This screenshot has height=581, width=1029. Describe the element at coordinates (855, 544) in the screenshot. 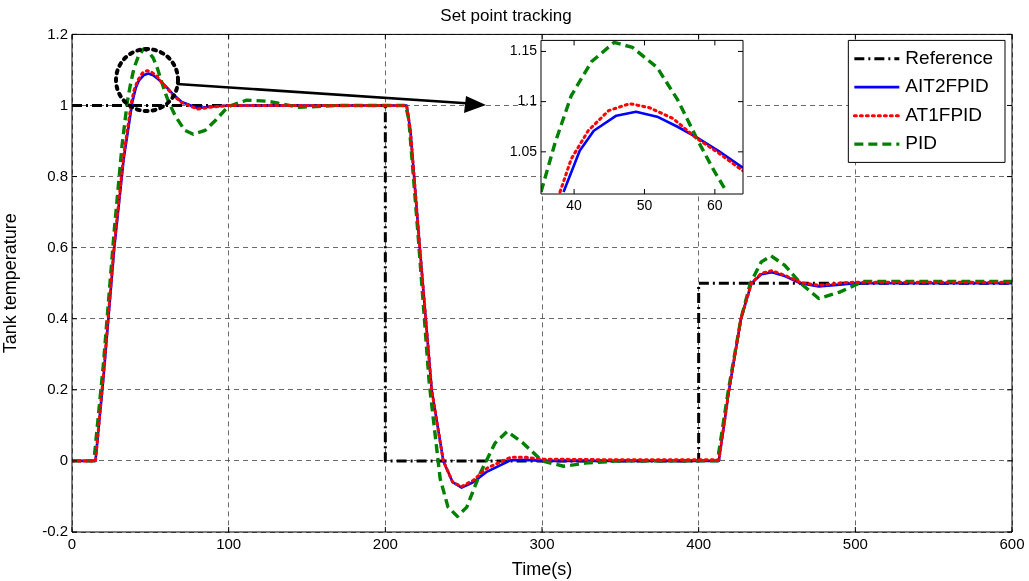

I see `x-tick-label: 500` at that location.